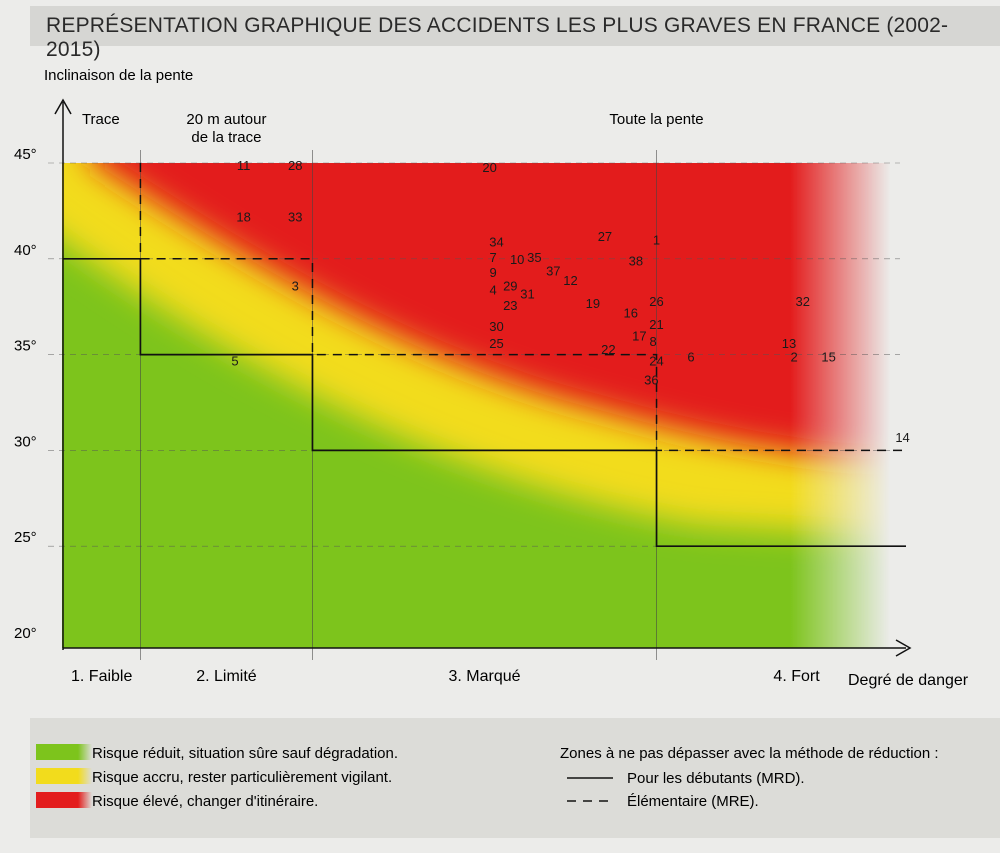 This screenshot has width=1000, height=853. Describe the element at coordinates (244, 165) in the screenshot. I see `accident-point: 11` at that location.